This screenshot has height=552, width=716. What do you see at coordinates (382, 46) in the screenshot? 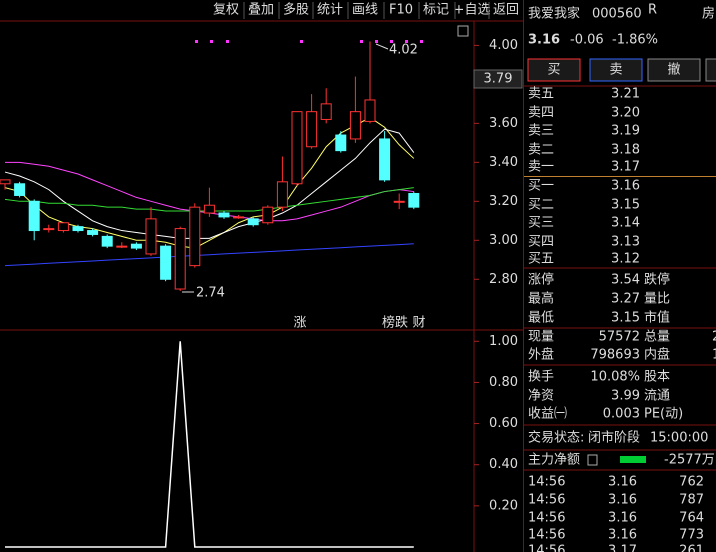
I see `arrow` at bounding box center [382, 46].